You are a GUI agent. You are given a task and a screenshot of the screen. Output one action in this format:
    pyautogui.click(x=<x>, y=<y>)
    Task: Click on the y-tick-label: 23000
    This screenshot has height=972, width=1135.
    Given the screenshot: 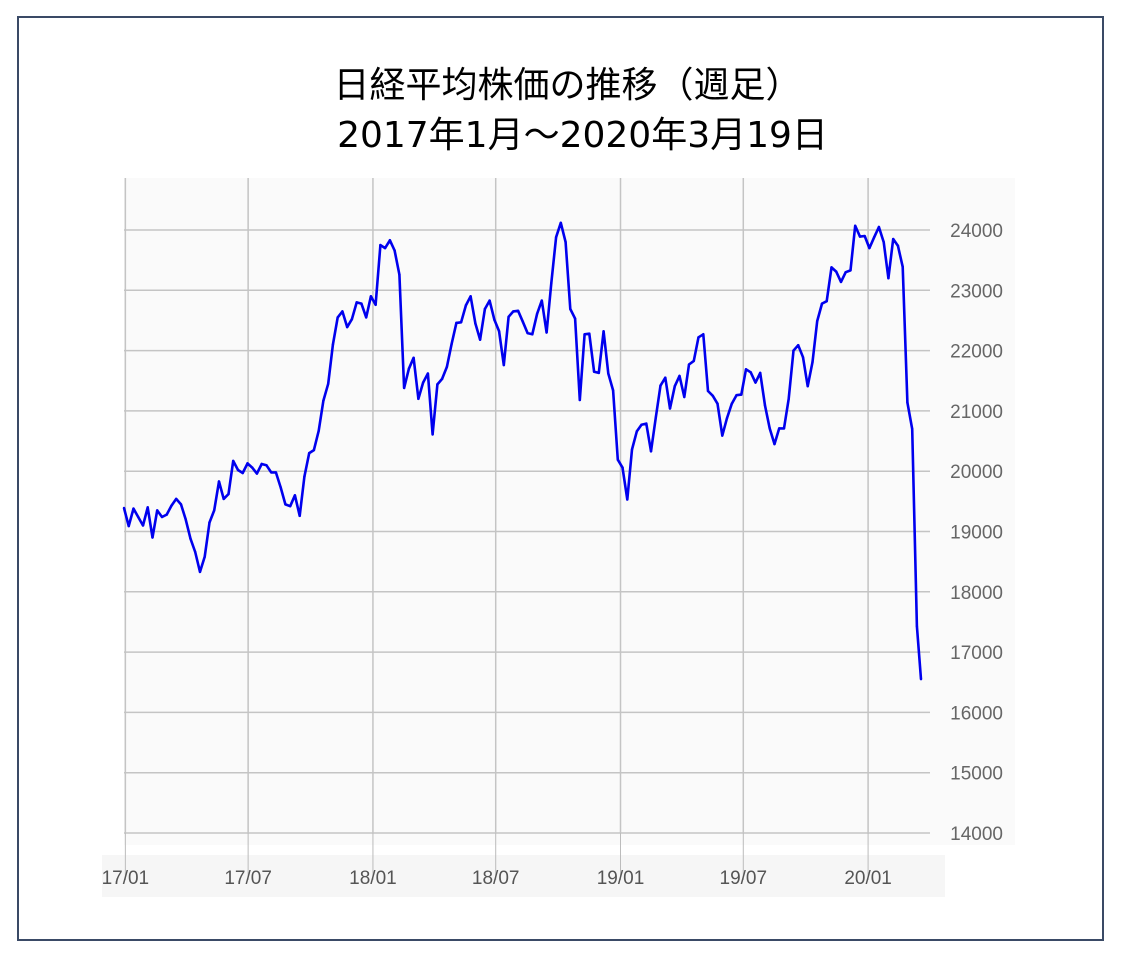 What is the action you would take?
    pyautogui.click(x=976, y=291)
    